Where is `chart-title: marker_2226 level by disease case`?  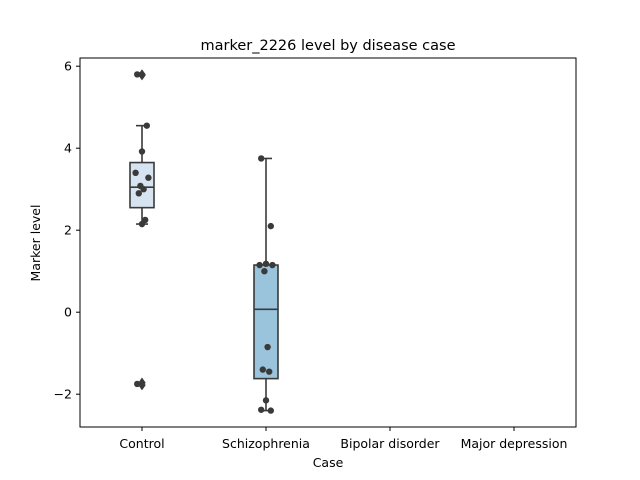 chart-title: marker_2226 level by disease case is located at coordinates (328, 46).